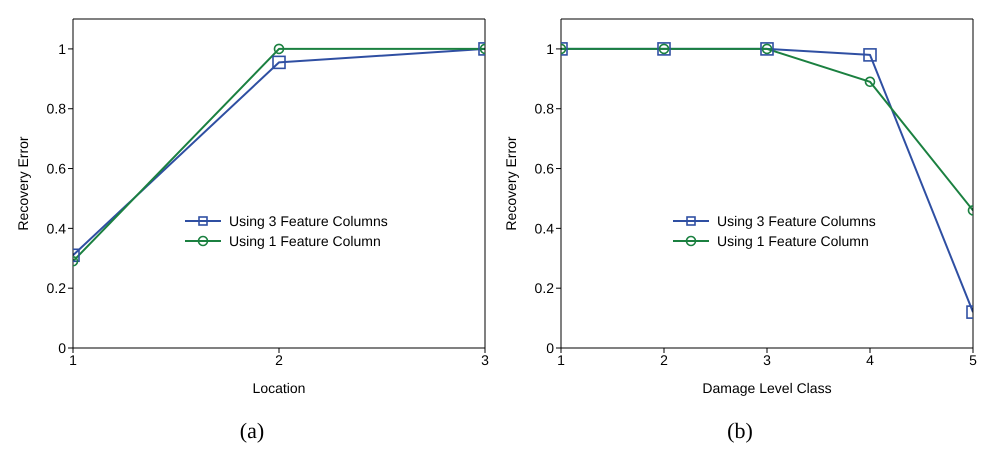 The image size is (992, 466). What do you see at coordinates (973, 360) in the screenshot?
I see `x-tick-label: 5` at bounding box center [973, 360].